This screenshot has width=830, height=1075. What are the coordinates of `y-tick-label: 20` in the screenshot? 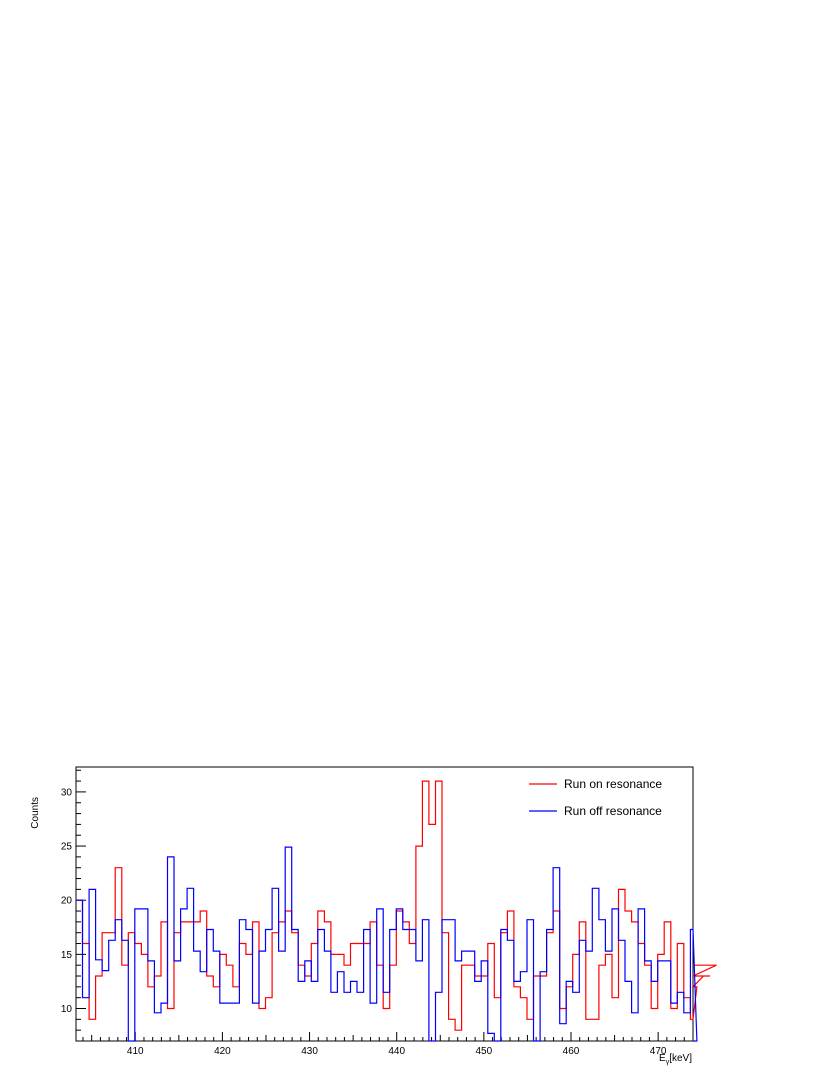 It's located at (67, 901).